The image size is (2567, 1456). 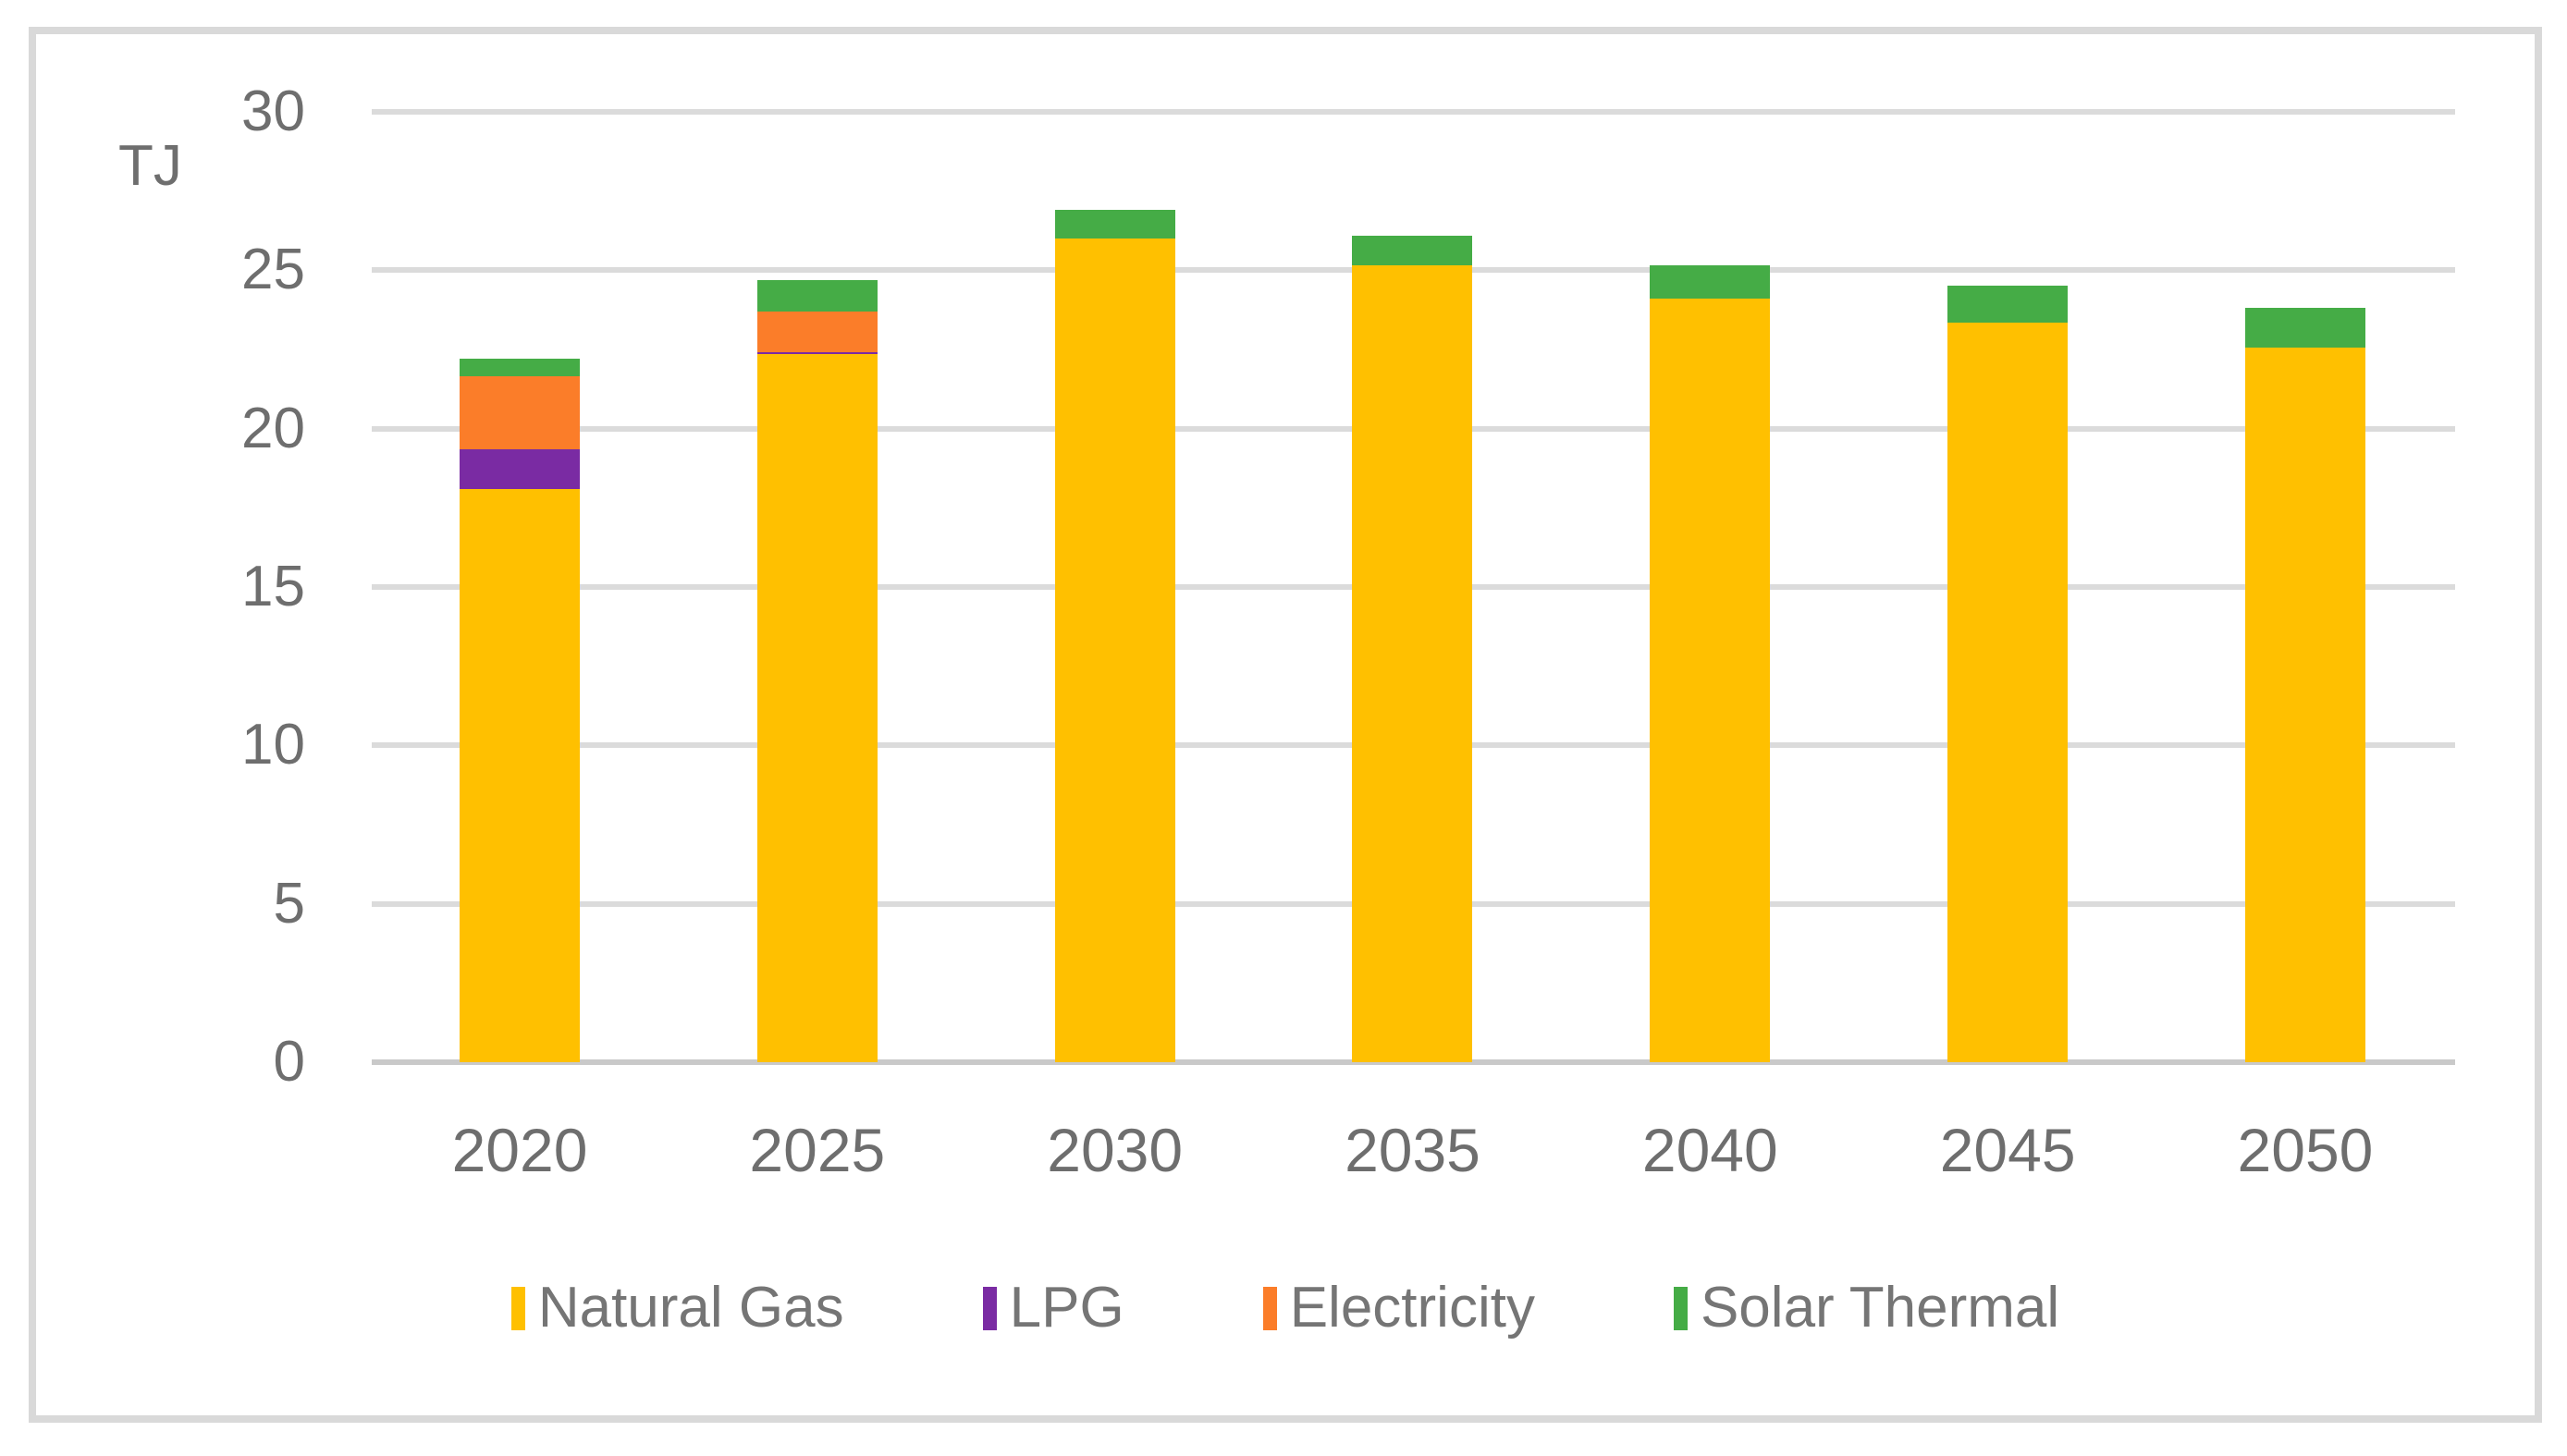 I want to click on x-tick-label-2030: 2030, so click(x=1116, y=1150).